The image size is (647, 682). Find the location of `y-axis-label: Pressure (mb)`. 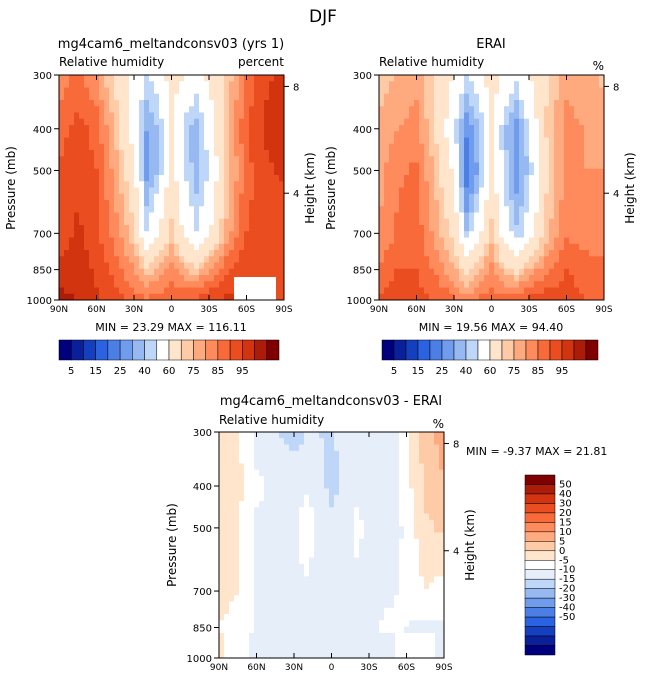

y-axis-label: Pressure (mb) is located at coordinates (11, 188).